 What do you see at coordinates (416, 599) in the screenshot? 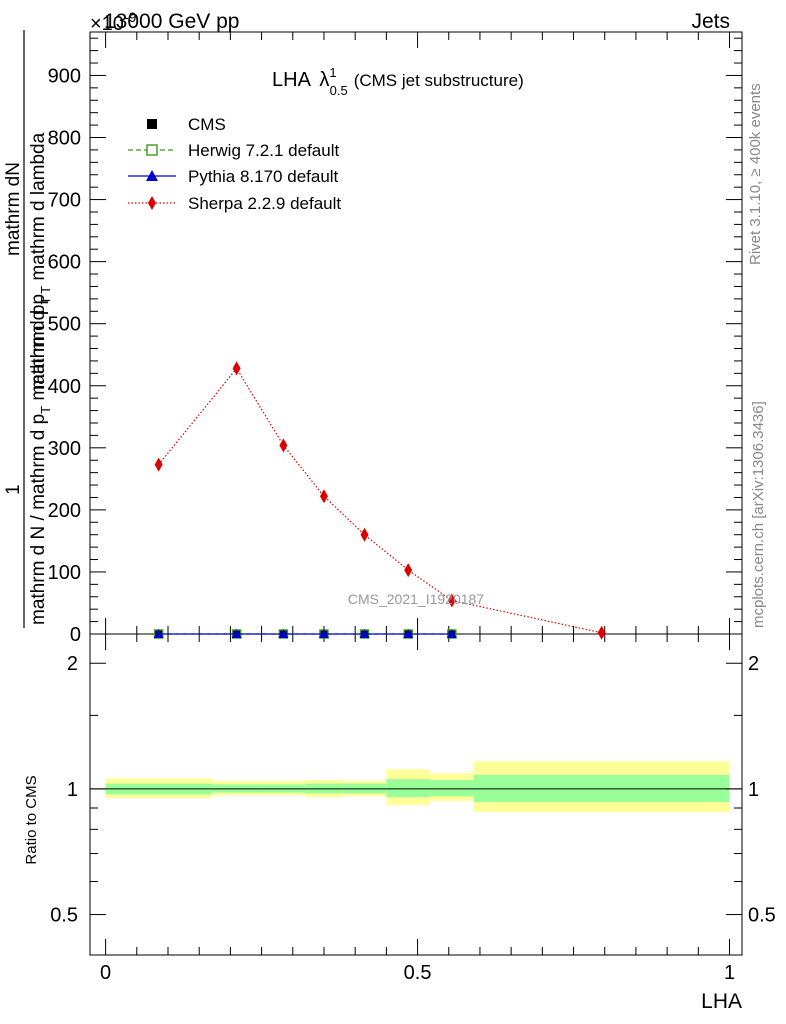
I see `analysis-watermark: CMS_2021_I1920187` at bounding box center [416, 599].